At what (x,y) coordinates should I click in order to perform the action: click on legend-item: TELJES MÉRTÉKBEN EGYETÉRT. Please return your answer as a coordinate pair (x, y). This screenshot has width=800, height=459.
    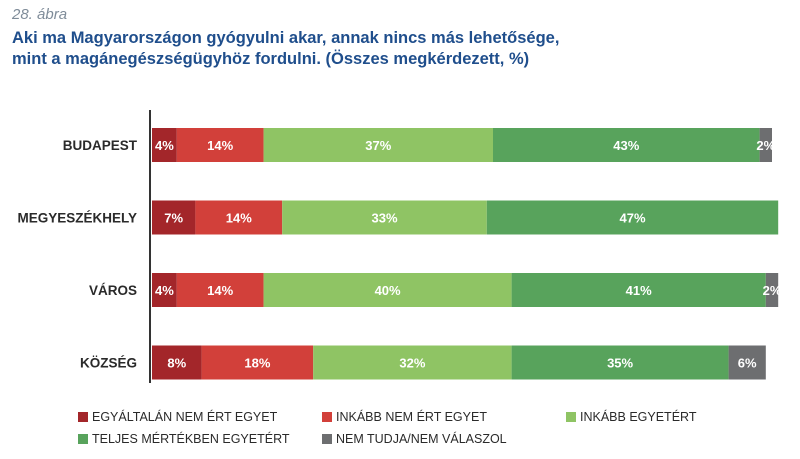
    Looking at the image, I should click on (184, 439).